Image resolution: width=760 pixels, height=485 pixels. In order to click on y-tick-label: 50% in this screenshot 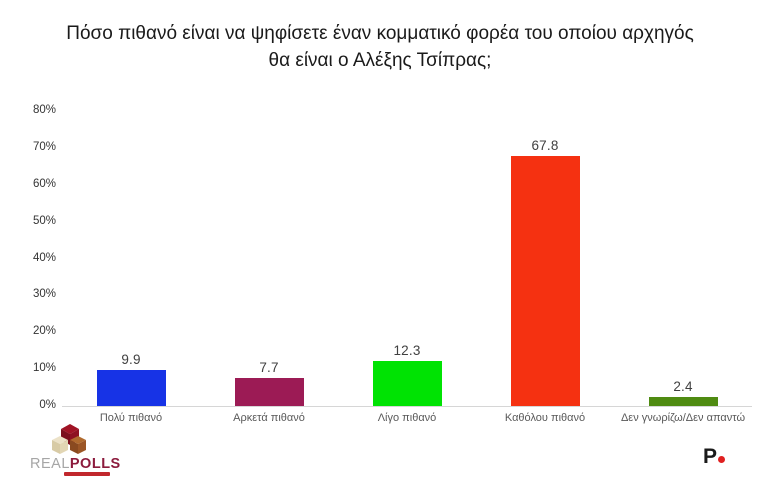, I will do `click(44, 220)`.